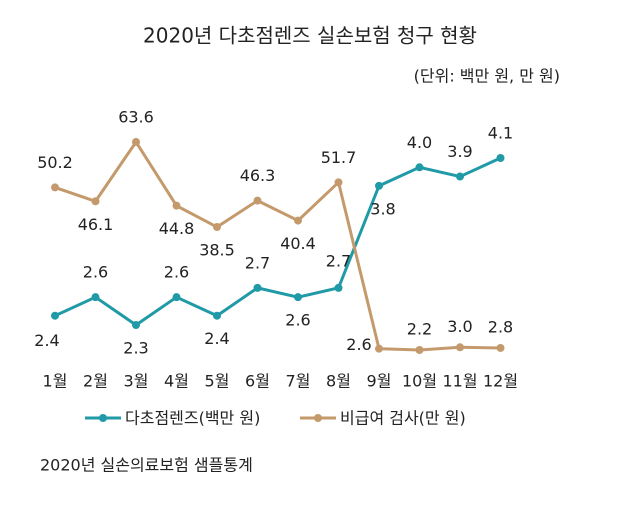  Describe the element at coordinates (500, 326) in the screenshot. I see `data-label: 2.8` at that location.